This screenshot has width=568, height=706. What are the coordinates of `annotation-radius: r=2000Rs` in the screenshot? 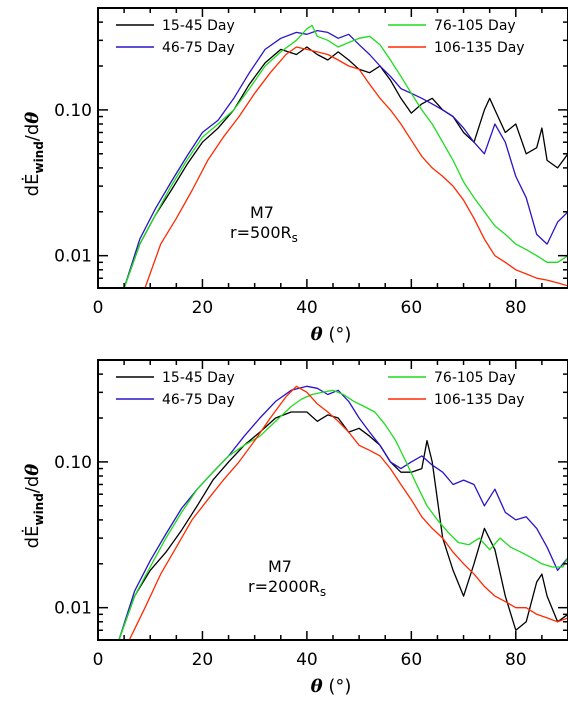 It's located at (287, 588).